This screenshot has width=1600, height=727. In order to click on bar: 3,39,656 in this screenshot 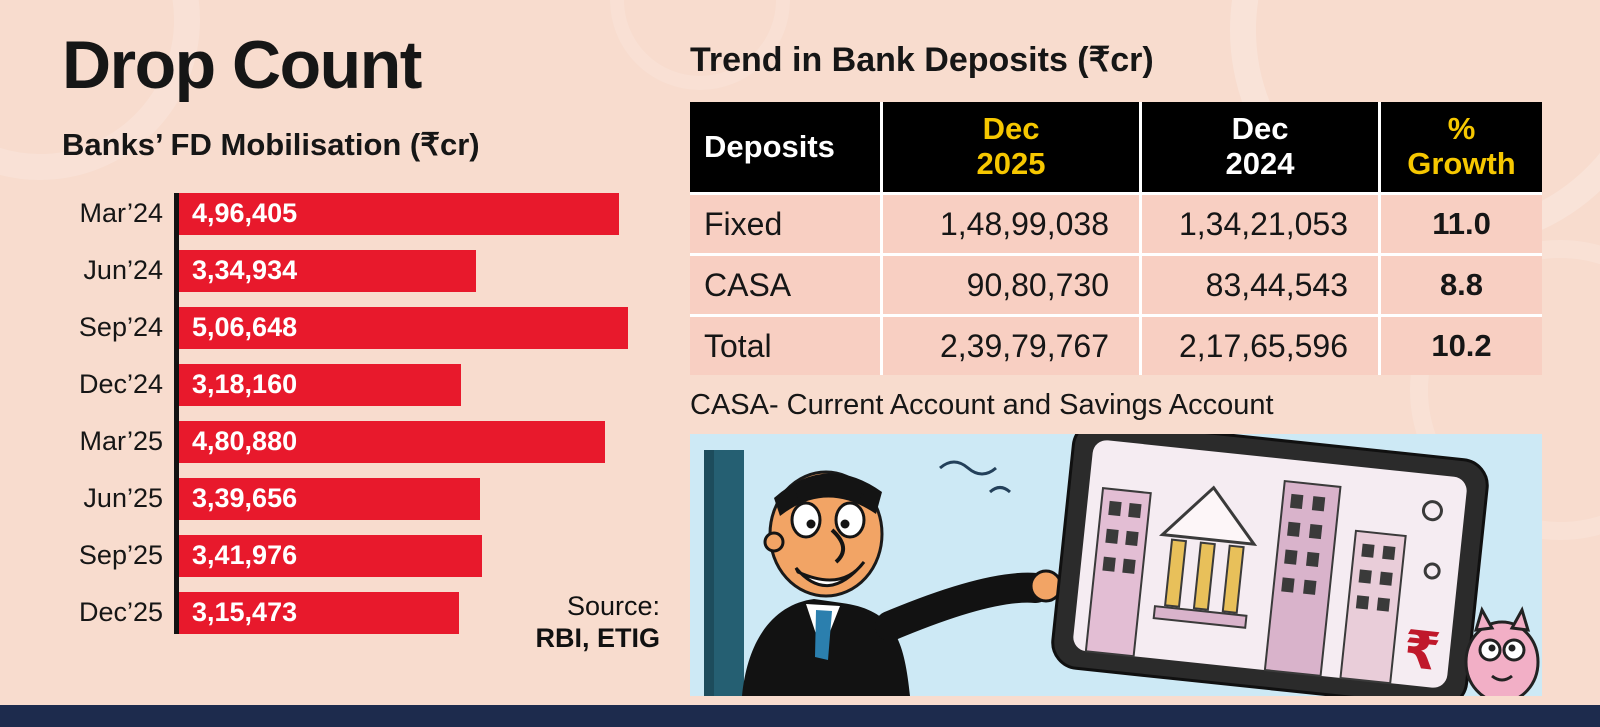, I will do `click(329, 498)`.